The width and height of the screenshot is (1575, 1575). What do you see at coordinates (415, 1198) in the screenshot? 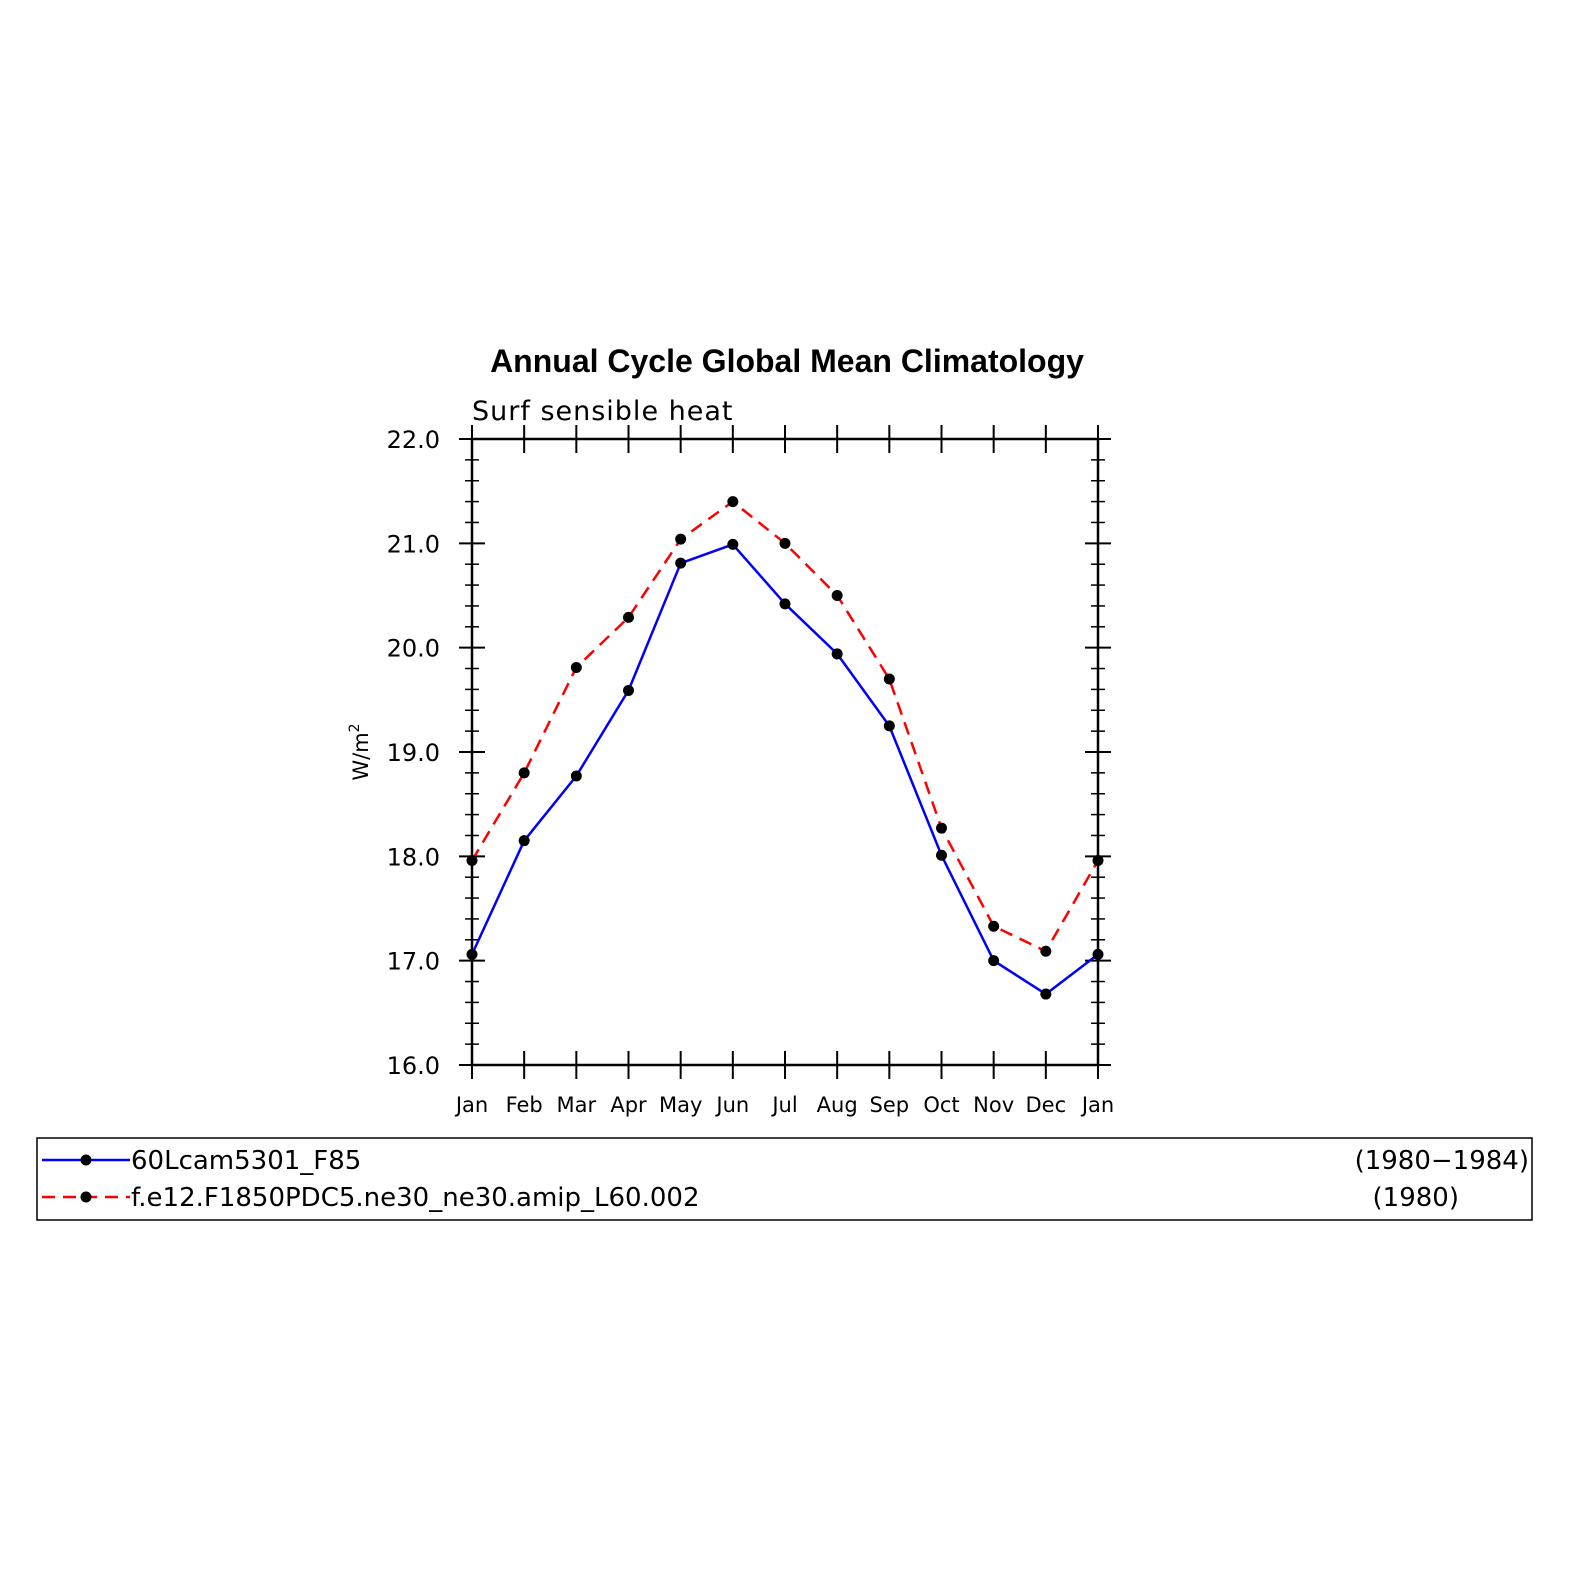
I see `legend-series-name: f.e12.F1850PDC5.ne30_ne30.amip_L60.002` at bounding box center [415, 1198].